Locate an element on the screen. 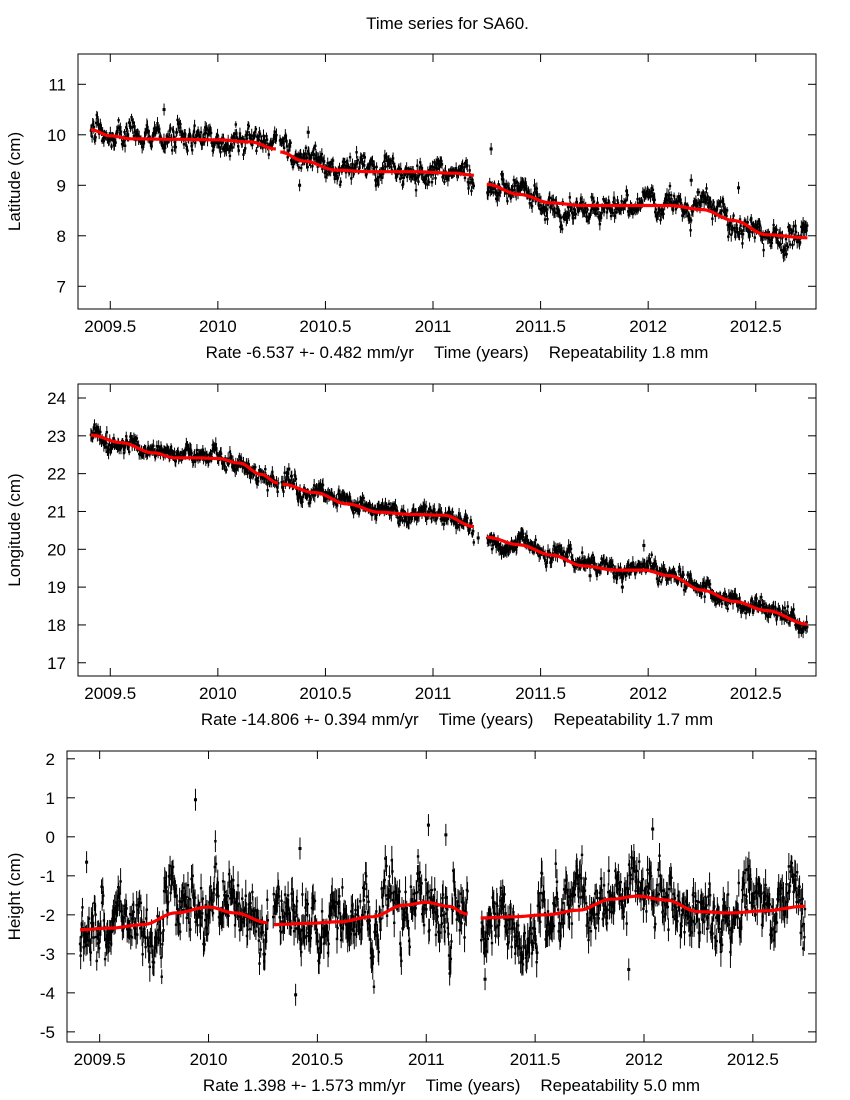  y-axis-label: Longitude (cm) is located at coordinates (14, 529).